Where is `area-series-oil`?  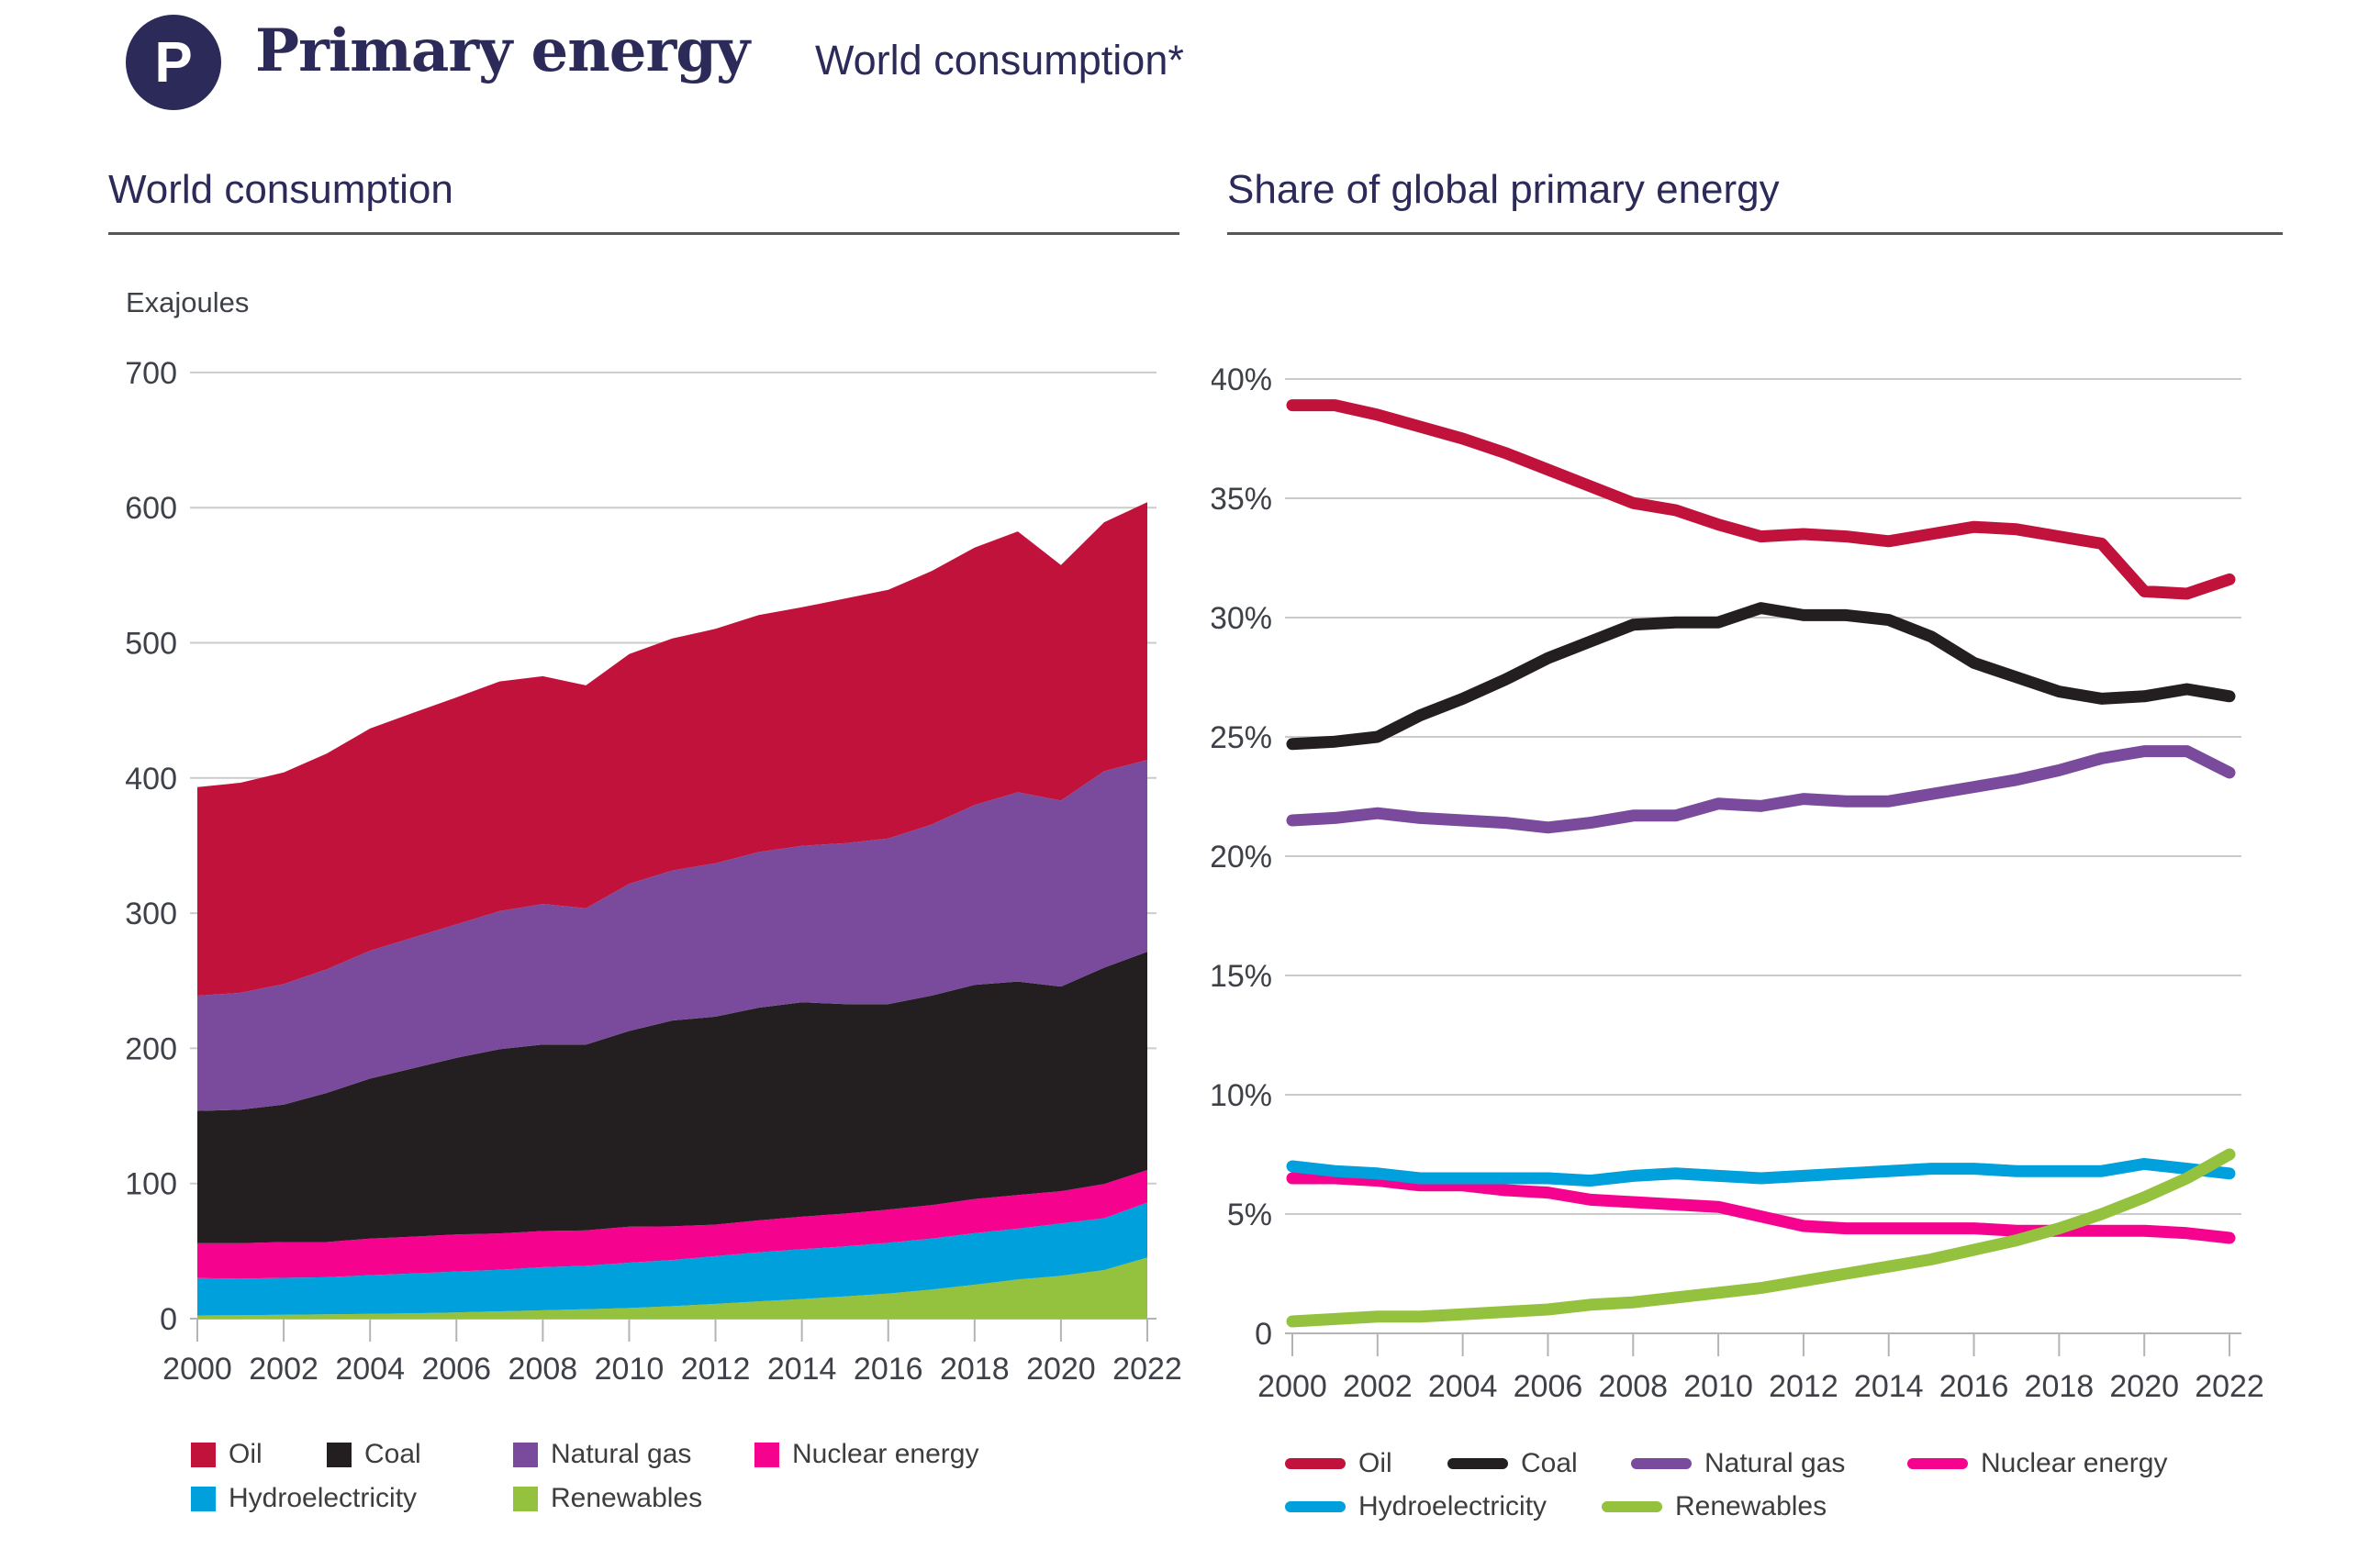 area-series-oil is located at coordinates (672, 749).